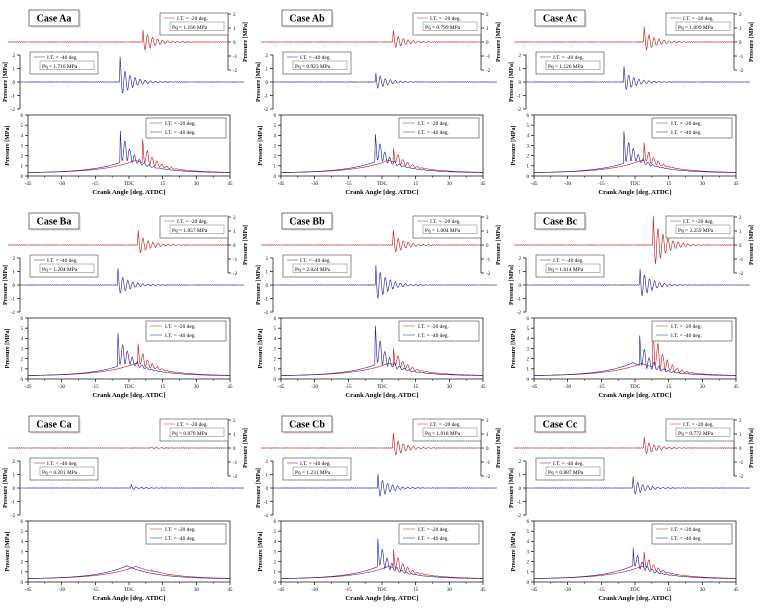  I want to click on bottom-y-tick-label: 1, so click(275, 370).